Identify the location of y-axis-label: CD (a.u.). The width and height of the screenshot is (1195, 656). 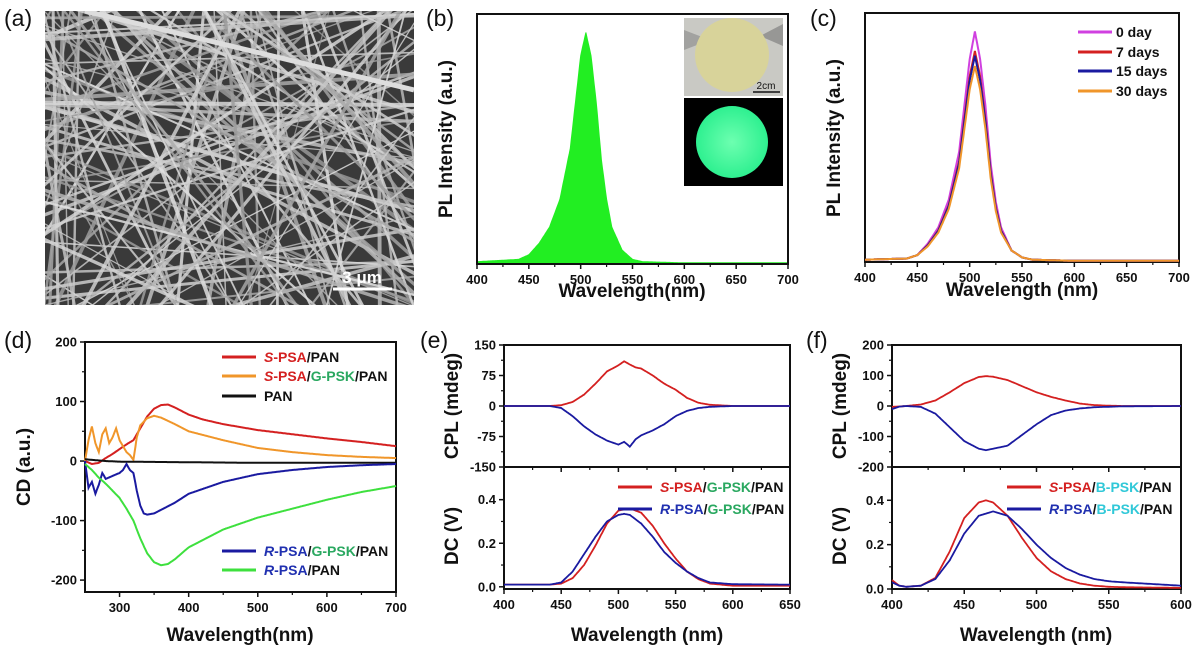
(24, 467).